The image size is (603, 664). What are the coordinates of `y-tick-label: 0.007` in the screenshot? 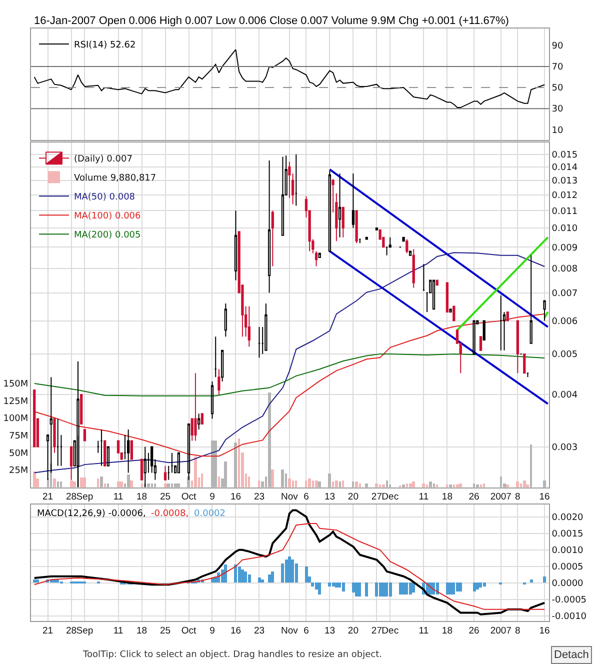 It's located at (565, 293).